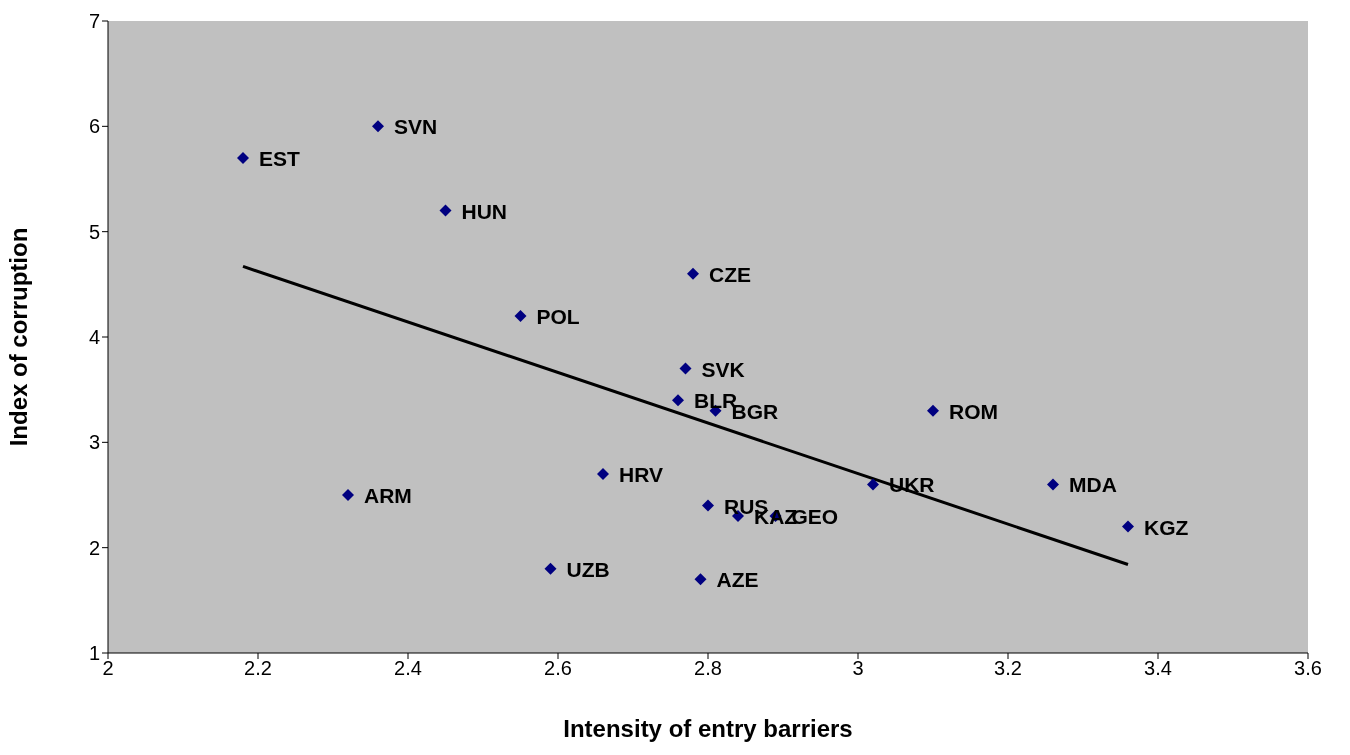  Describe the element at coordinates (94, 21) in the screenshot. I see `y-tick-label: 7` at that location.